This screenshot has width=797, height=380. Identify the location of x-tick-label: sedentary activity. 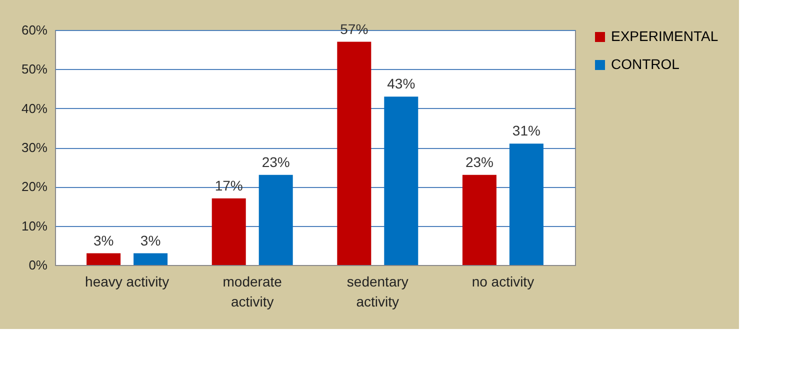
(377, 292).